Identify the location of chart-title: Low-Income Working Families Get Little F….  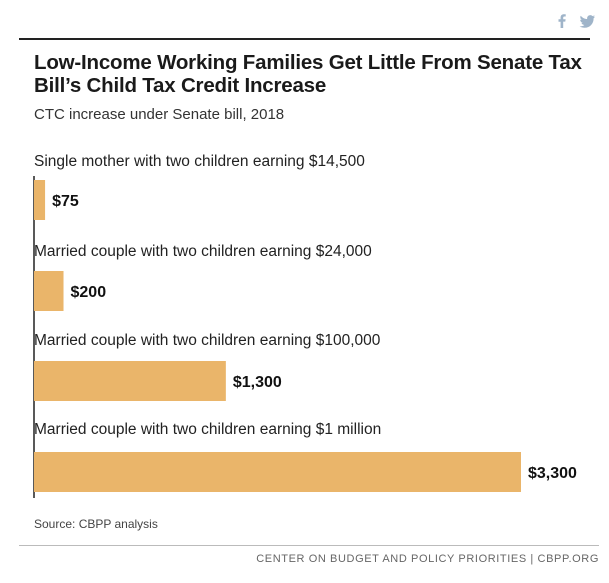
(308, 74).